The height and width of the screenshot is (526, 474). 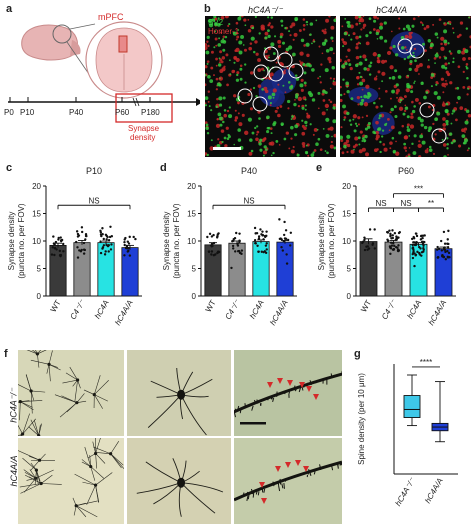 What do you see at coordinates (232, 309) in the screenshot?
I see `category-label: C4⁻/⁻` at bounding box center [232, 309].